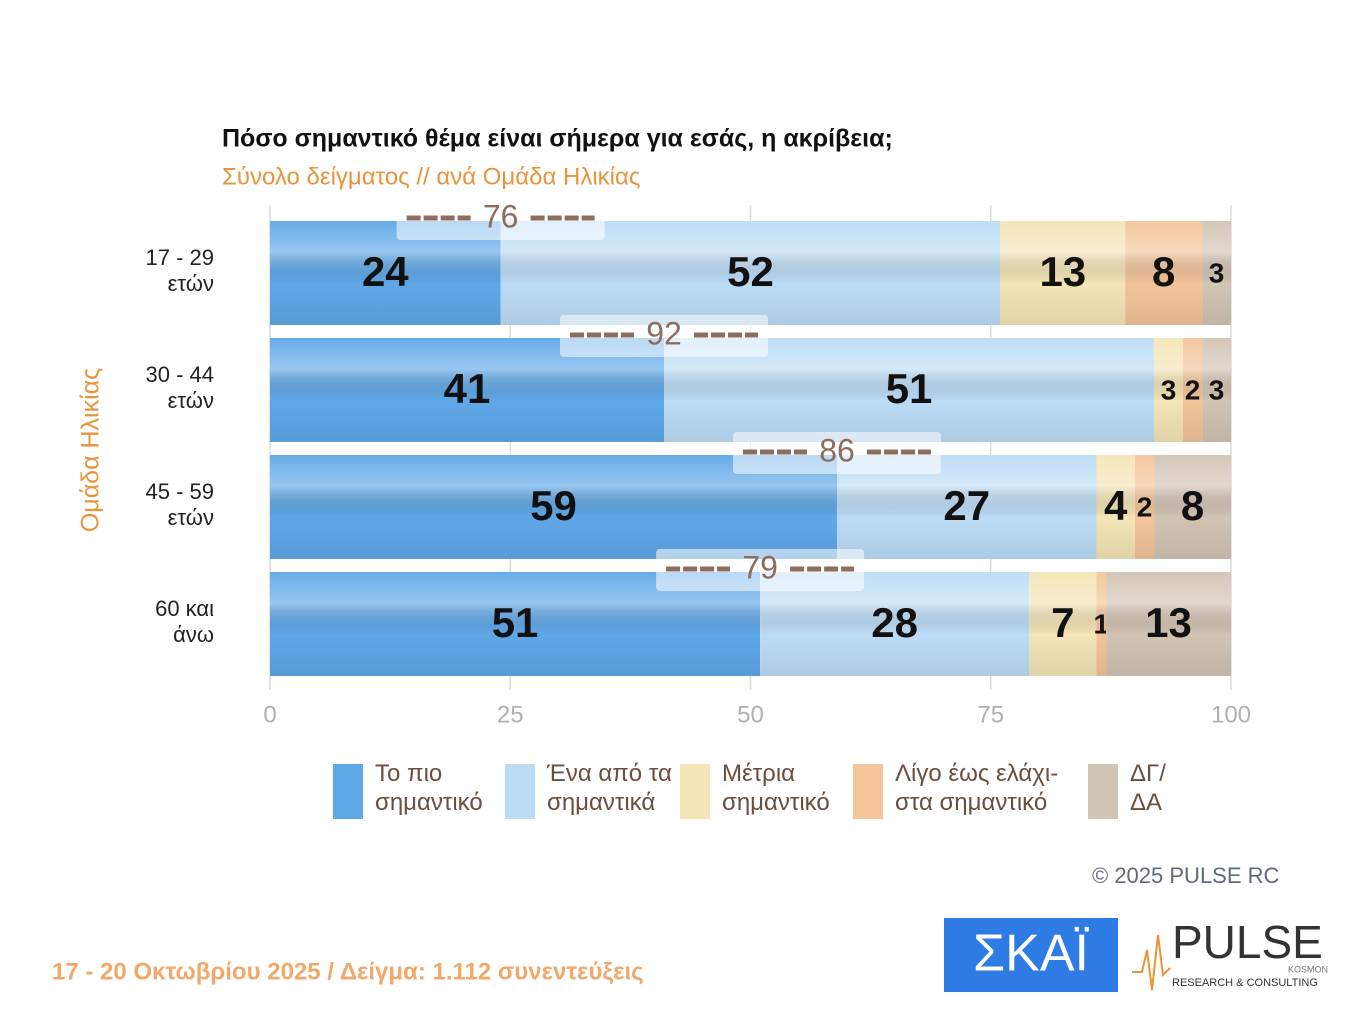  I want to click on y-axis-label: Ομάδα Ηλικίας, so click(91, 450).